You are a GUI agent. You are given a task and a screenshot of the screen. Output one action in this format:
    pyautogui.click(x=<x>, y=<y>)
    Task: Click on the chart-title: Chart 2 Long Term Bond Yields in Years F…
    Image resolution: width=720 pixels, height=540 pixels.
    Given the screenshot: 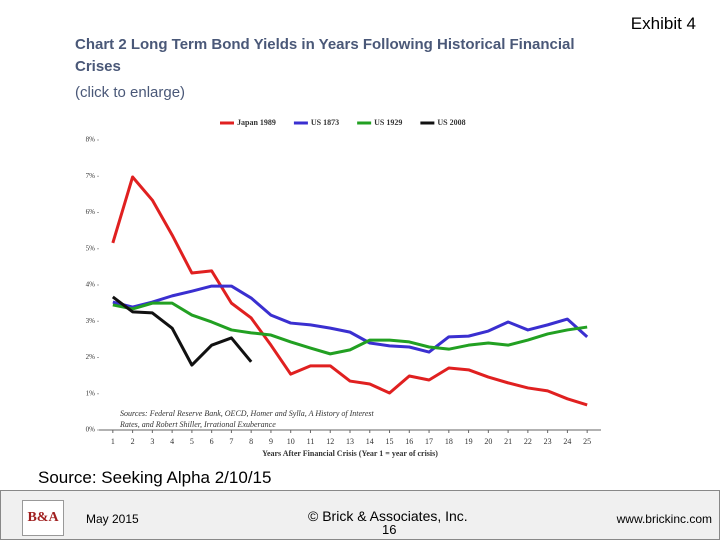 What is the action you would take?
    pyautogui.click(x=325, y=55)
    